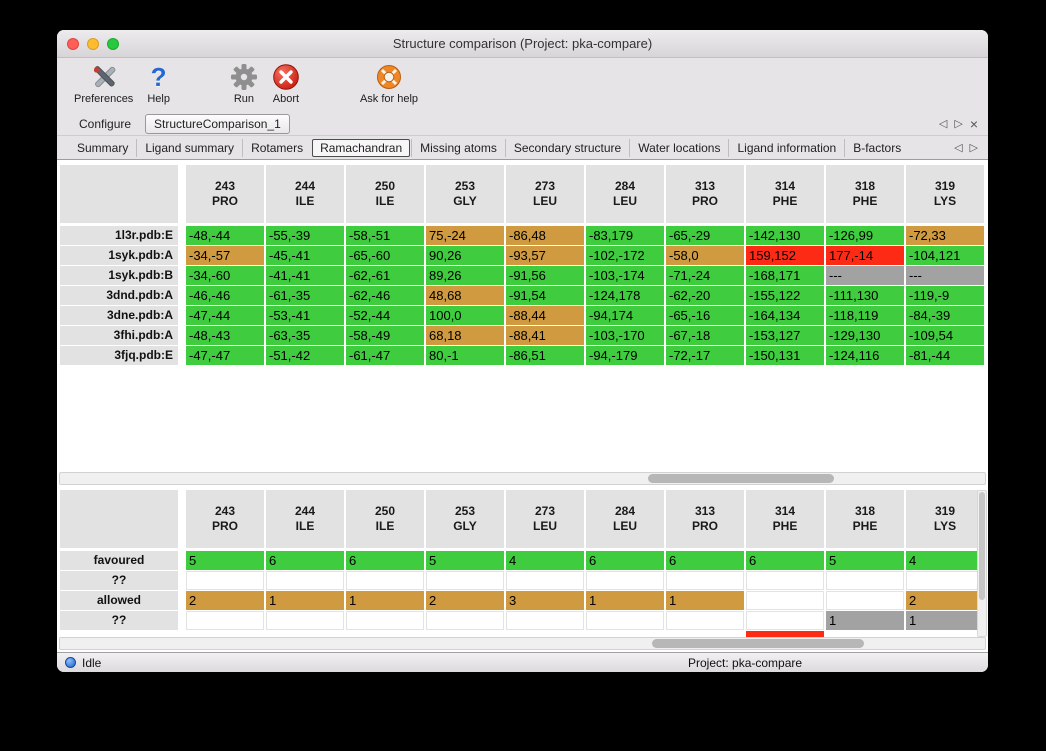 This screenshot has height=751, width=1046. Describe the element at coordinates (465, 235) in the screenshot. I see `table-cell: 75,-24` at that location.